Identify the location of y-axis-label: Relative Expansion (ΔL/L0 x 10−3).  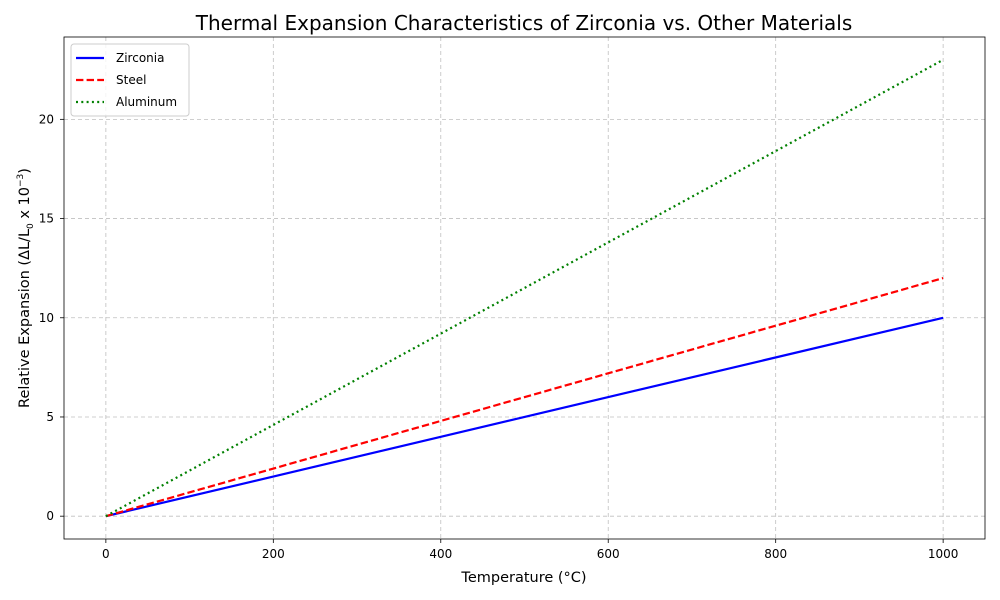
(26, 288).